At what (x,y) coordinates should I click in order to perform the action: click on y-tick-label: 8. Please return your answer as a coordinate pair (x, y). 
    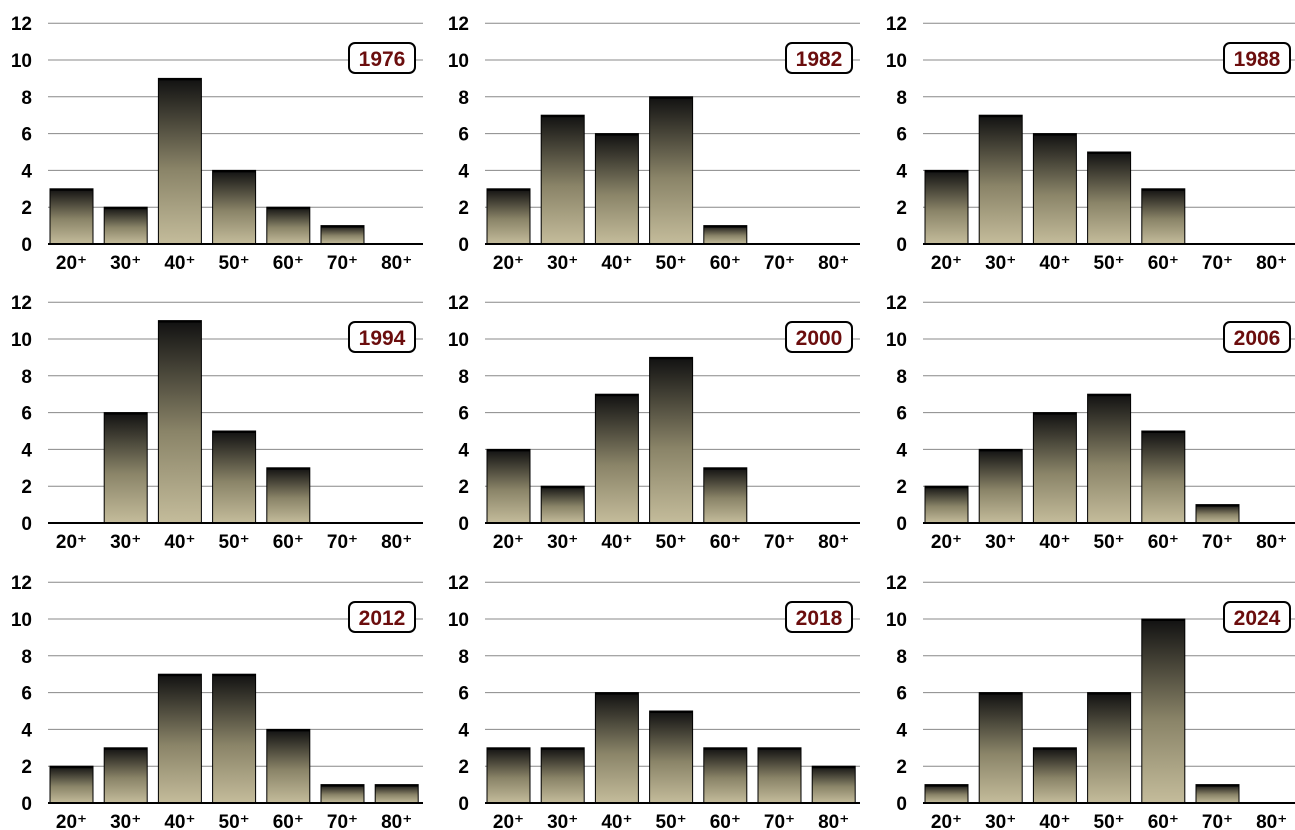
    Looking at the image, I should click on (26, 98).